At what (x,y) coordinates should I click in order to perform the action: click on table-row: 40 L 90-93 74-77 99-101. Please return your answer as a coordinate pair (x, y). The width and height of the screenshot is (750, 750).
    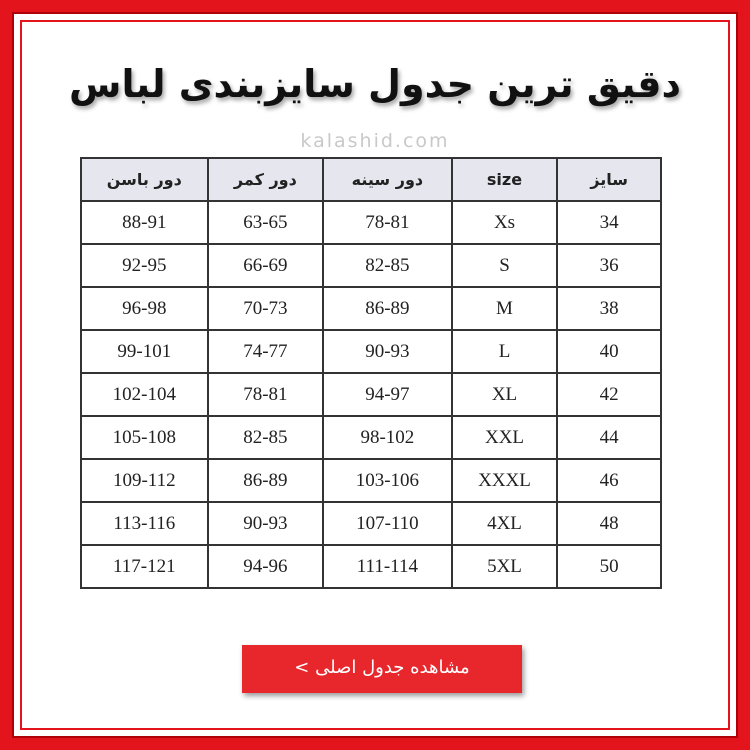
    Looking at the image, I should click on (371, 351).